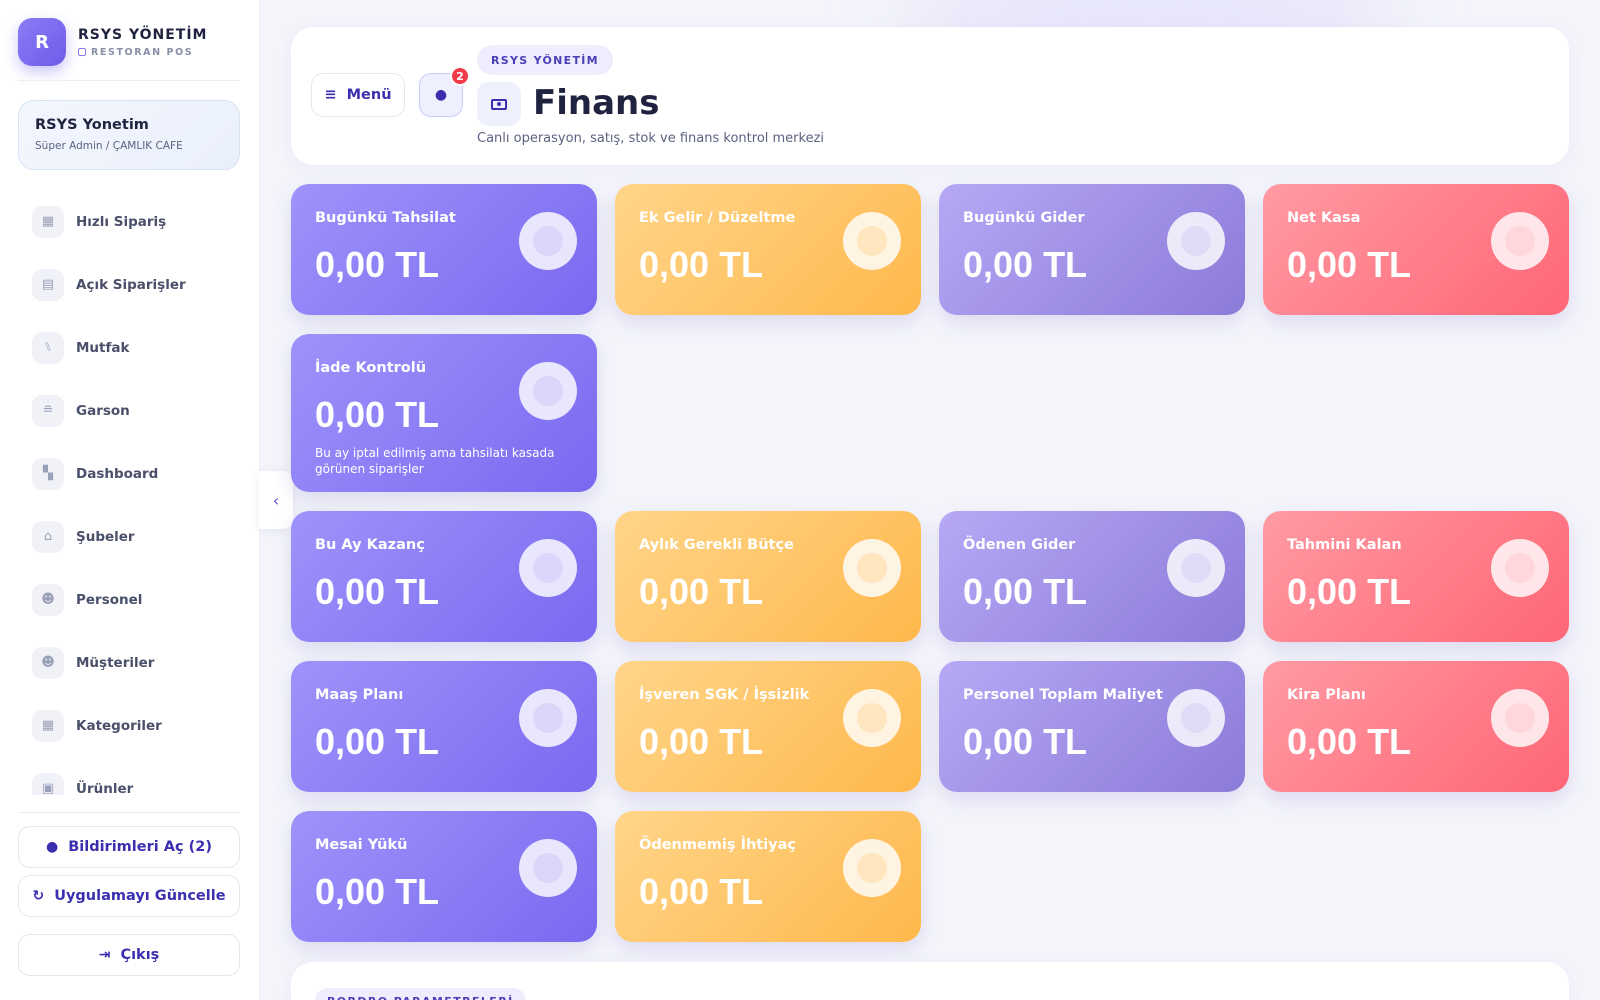 The height and width of the screenshot is (1000, 1600). What do you see at coordinates (1024, 218) in the screenshot?
I see `card-label: Bugünkü Gider` at bounding box center [1024, 218].